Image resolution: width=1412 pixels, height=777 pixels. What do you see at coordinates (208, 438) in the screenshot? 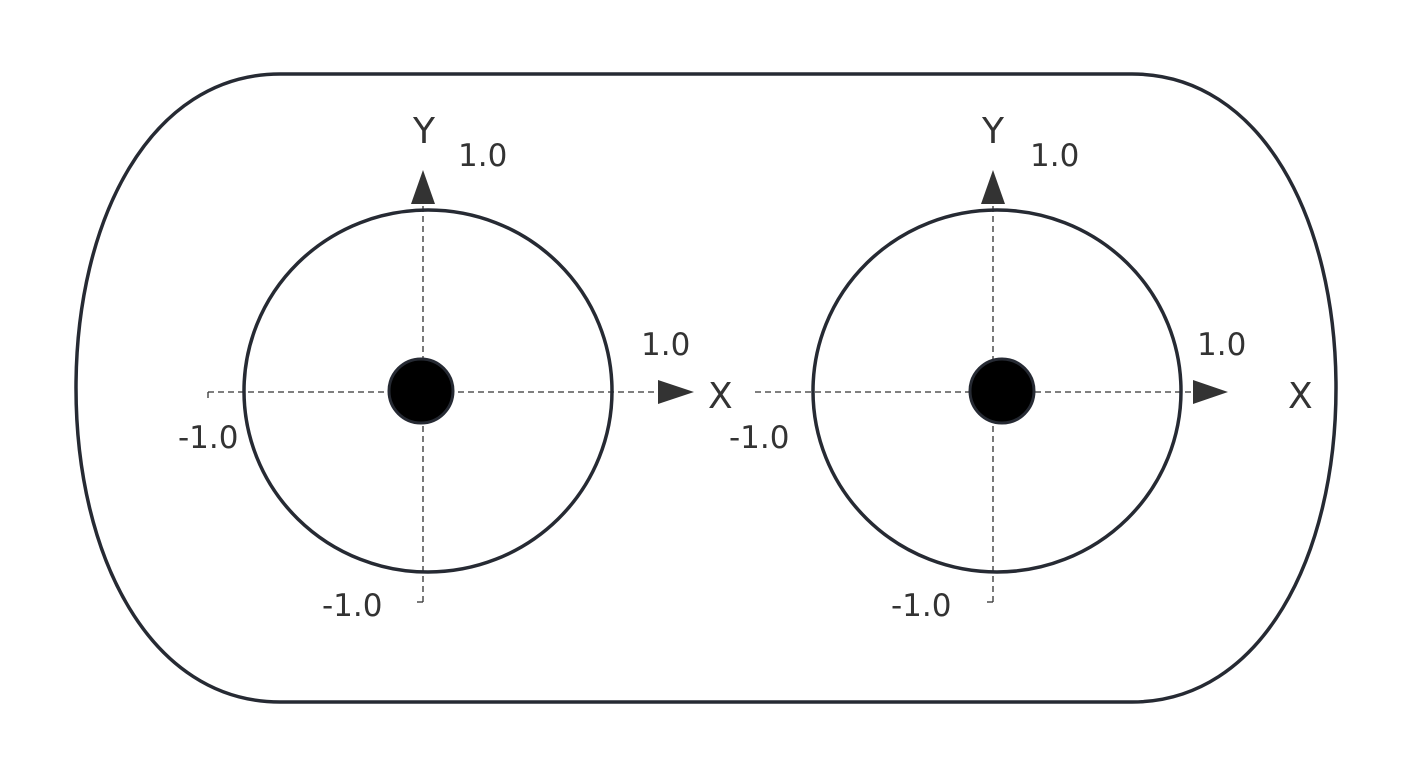
I see `left-x-min-label: -1.0` at bounding box center [208, 438].